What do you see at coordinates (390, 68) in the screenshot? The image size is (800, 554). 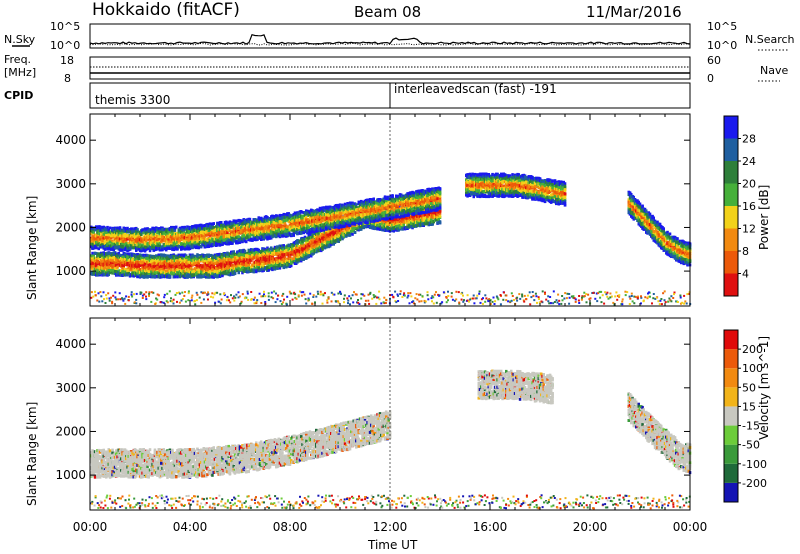 I see `freq-frame` at bounding box center [390, 68].